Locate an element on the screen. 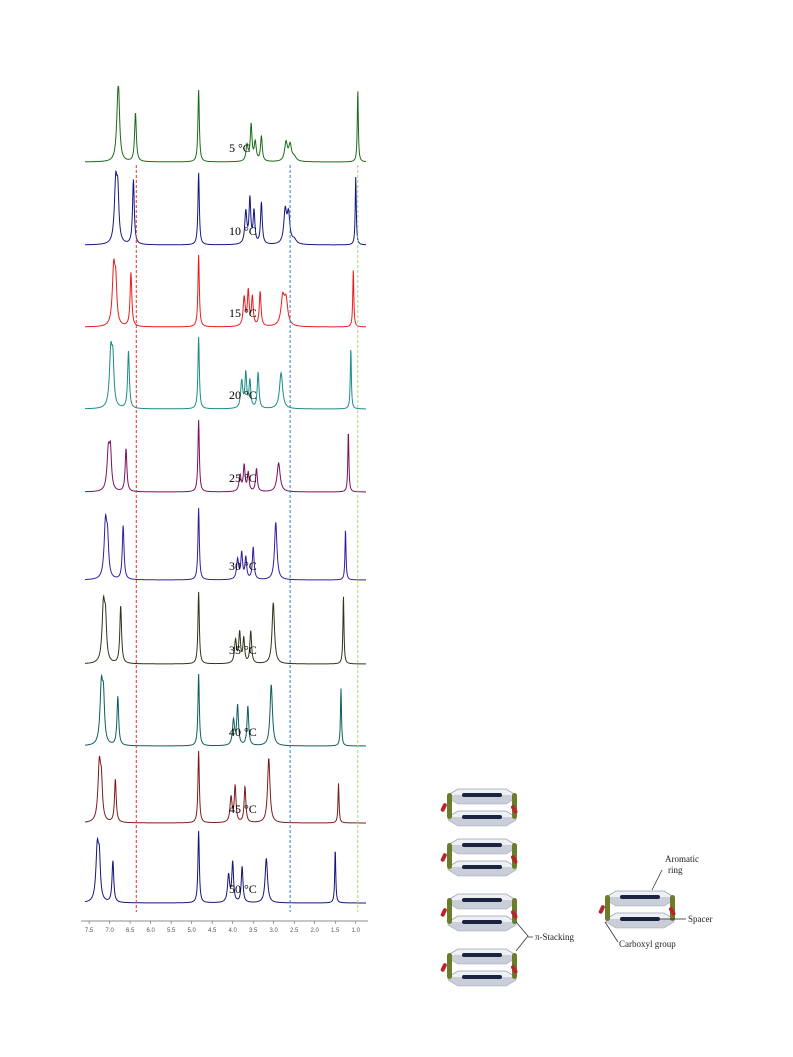 Image resolution: width=793 pixels, height=1057 pixels. spectrum-25c: 25 °C is located at coordinates (225, 456).